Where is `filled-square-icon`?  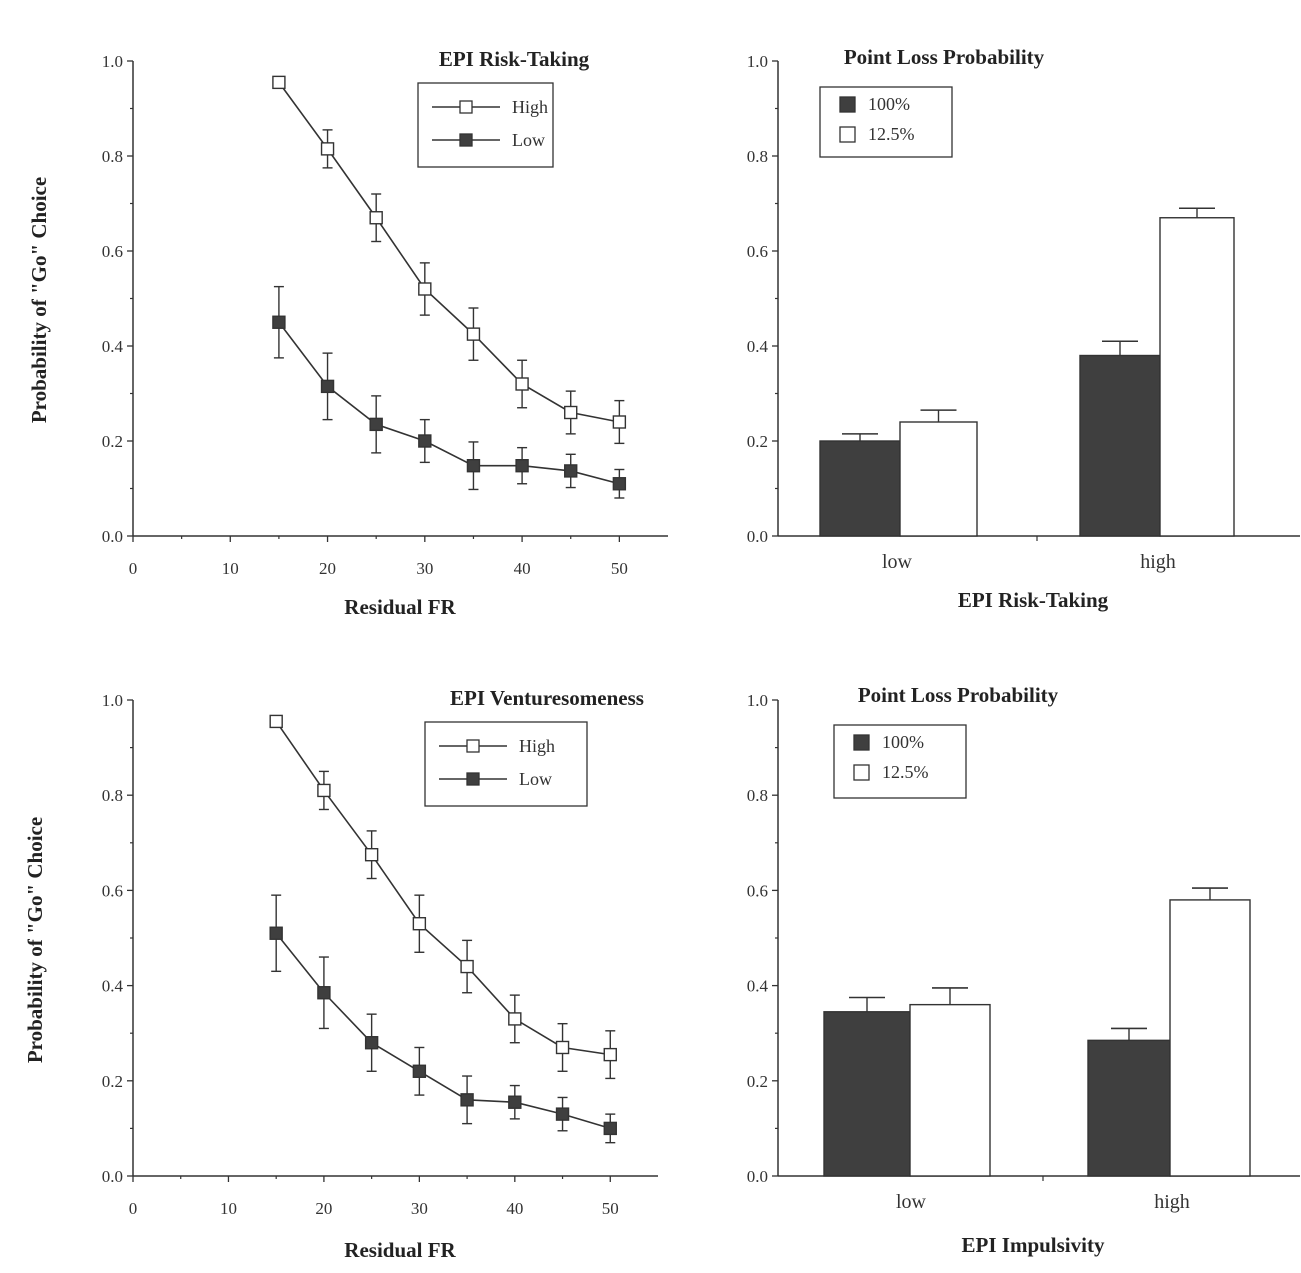 filled-square-icon is located at coordinates (473, 779).